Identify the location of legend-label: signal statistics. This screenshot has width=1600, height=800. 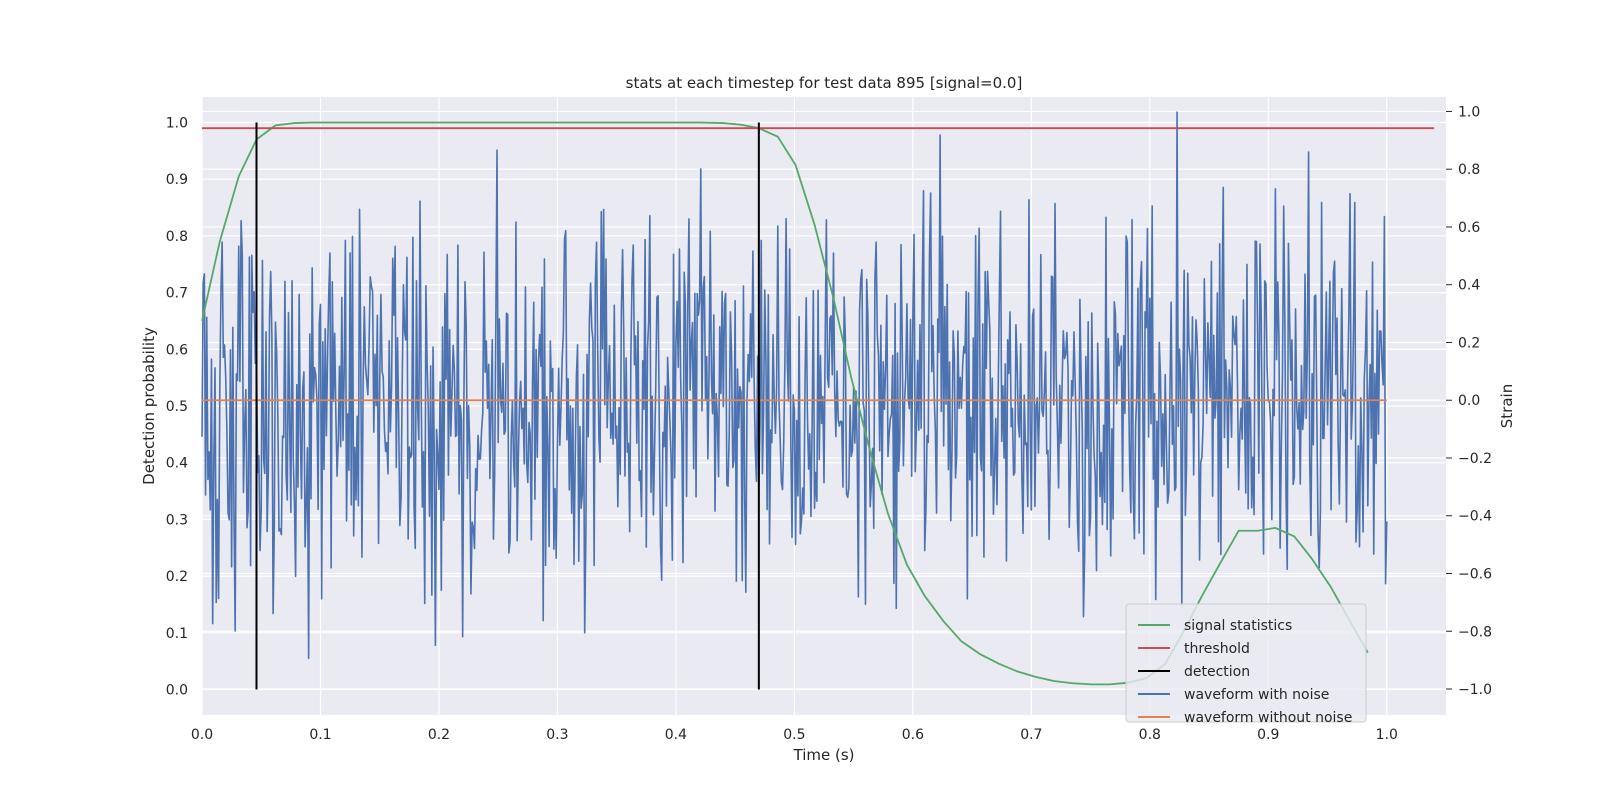
(1238, 626).